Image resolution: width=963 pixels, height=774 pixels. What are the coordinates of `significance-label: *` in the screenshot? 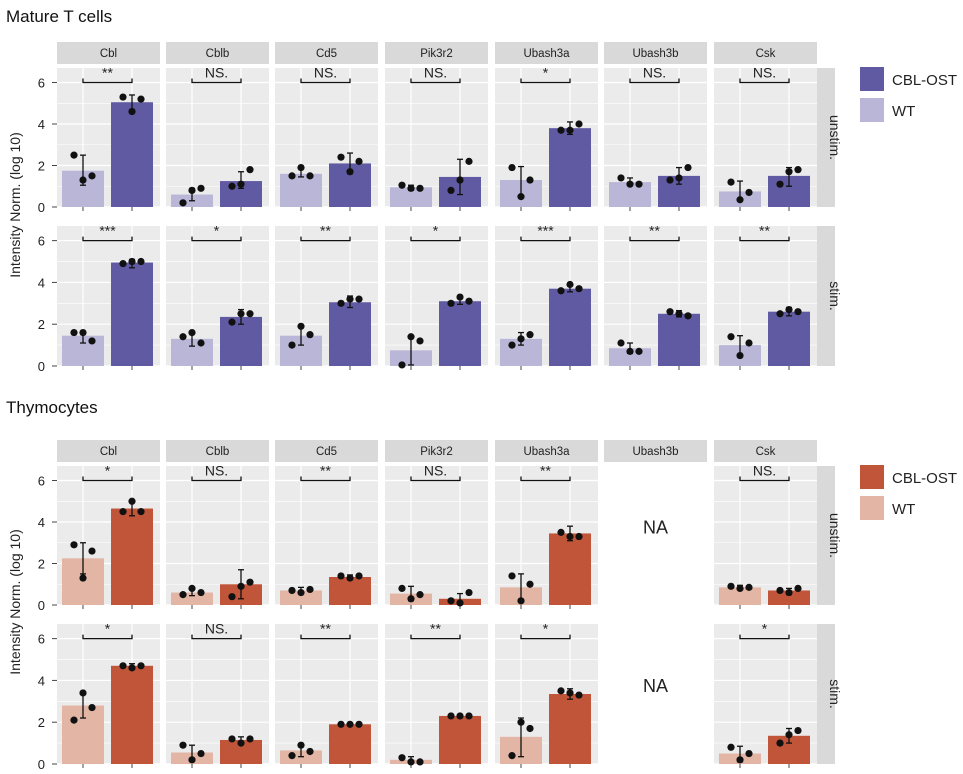 It's located at (217, 231).